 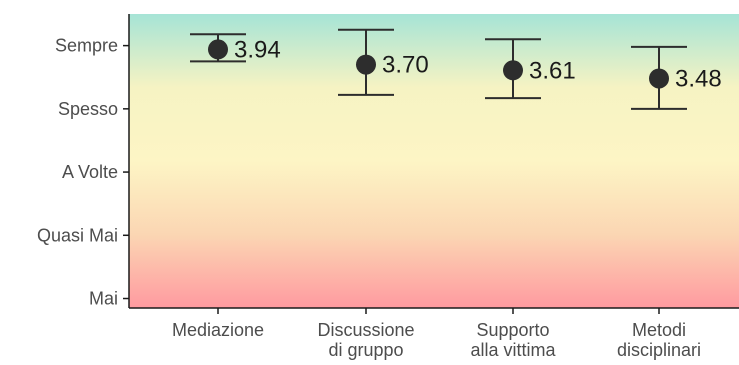 What do you see at coordinates (552, 70) in the screenshot?
I see `data-label: 3.61` at bounding box center [552, 70].